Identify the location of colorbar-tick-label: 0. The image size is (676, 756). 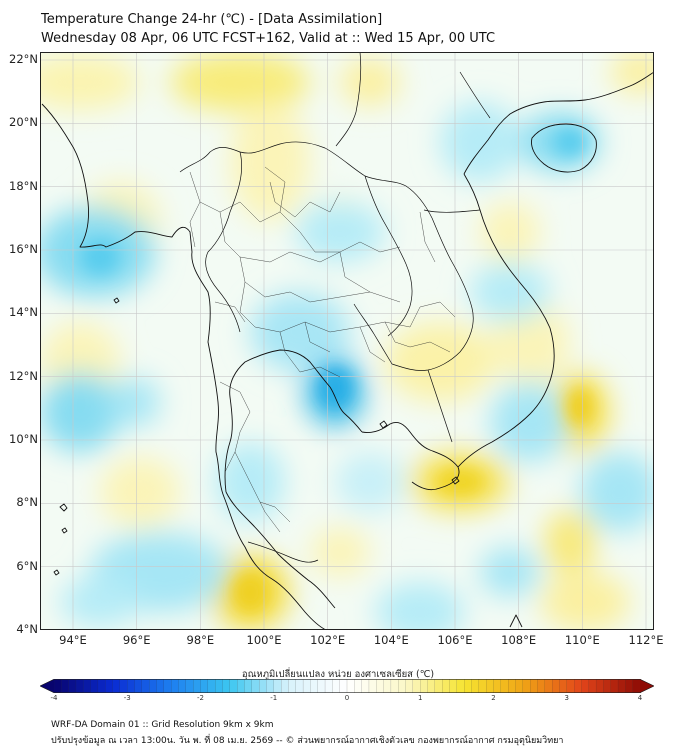
(347, 698).